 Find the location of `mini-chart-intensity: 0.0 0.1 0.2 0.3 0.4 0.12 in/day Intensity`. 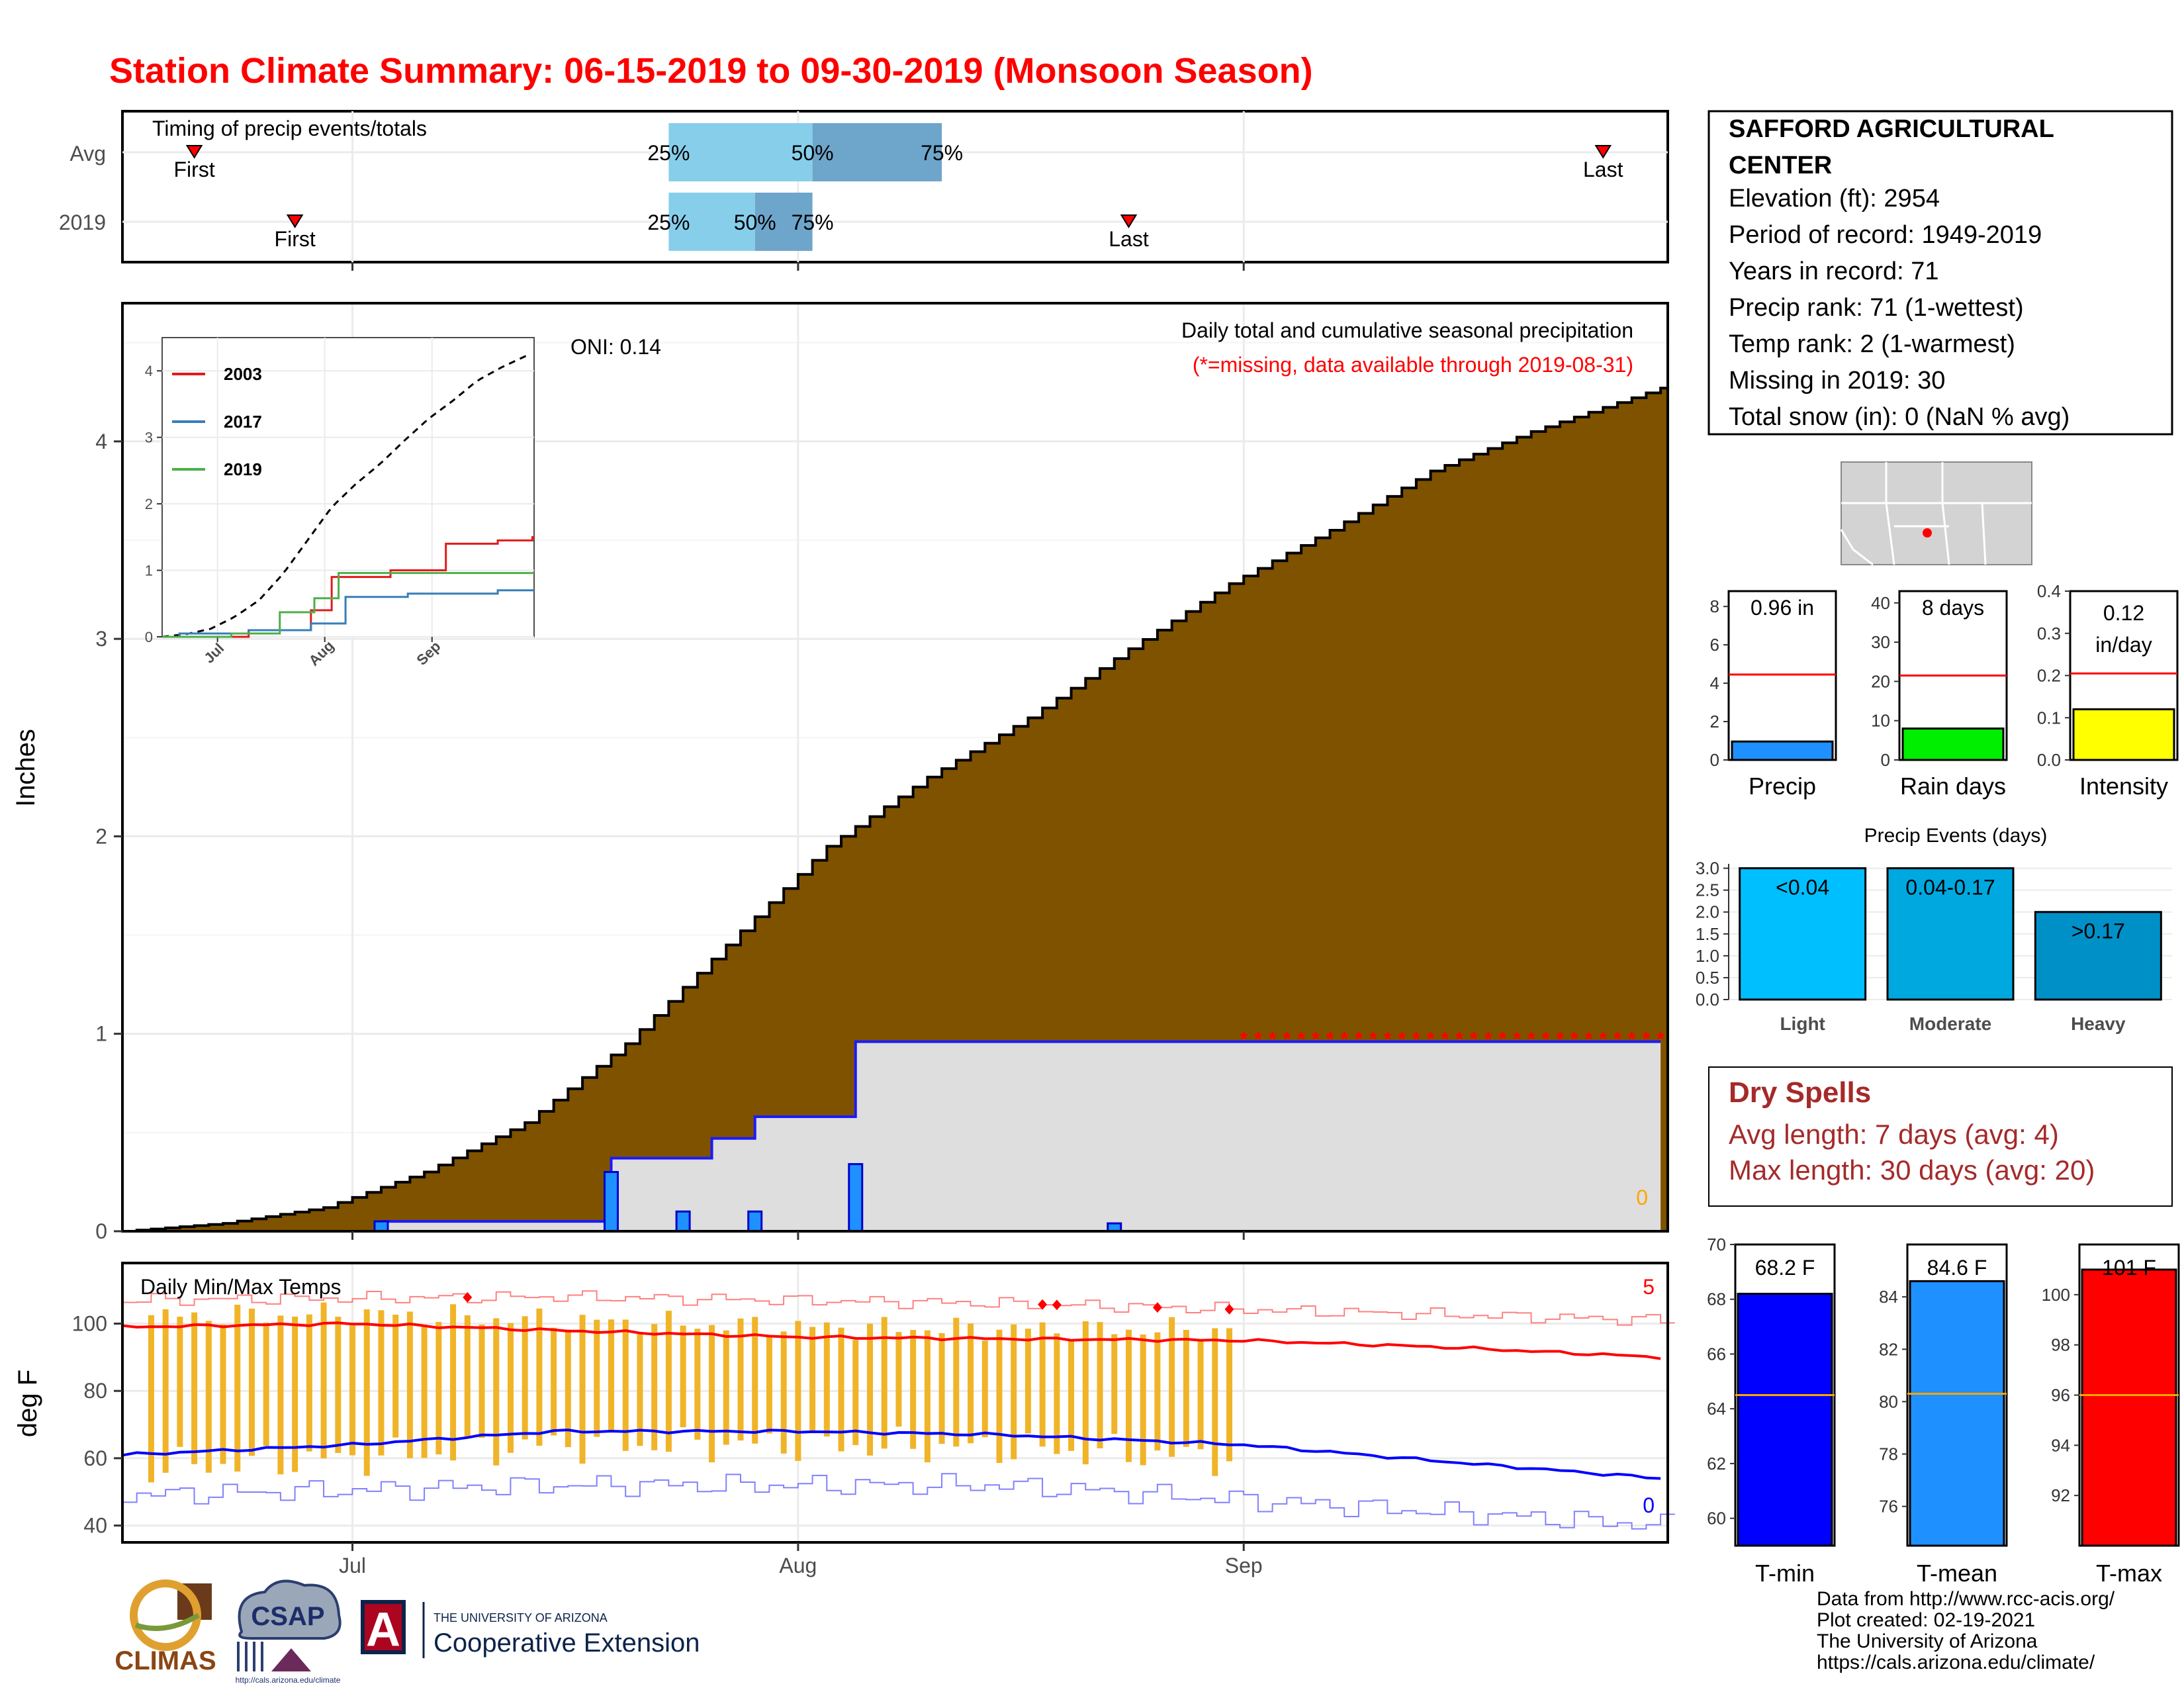

mini-chart-intensity: 0.0 0.1 0.2 0.3 0.4 0.12 in/day Intensity is located at coordinates (2108, 690).